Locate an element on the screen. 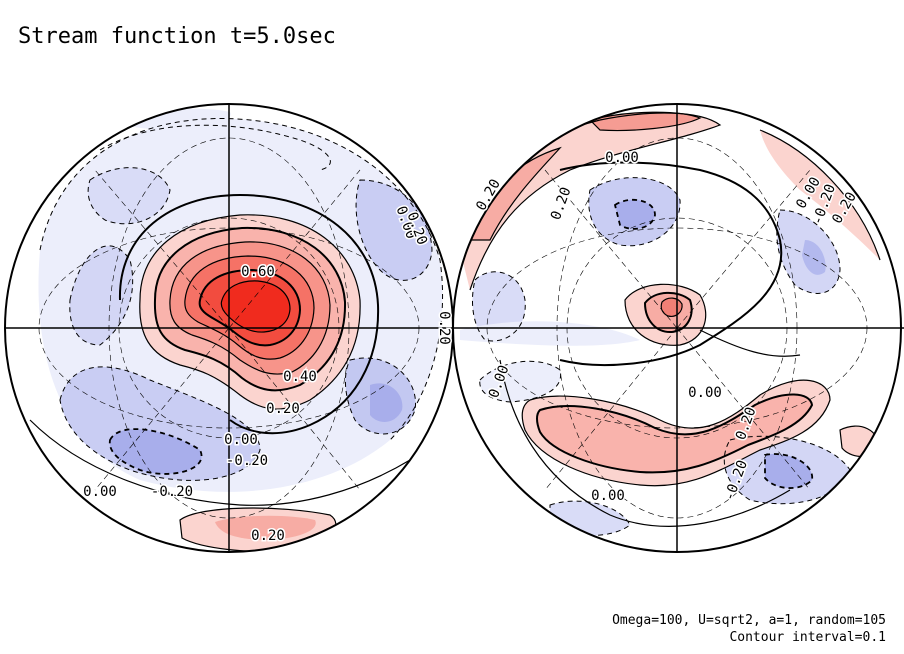  contour-interval-note: Contour interval=0.1 is located at coordinates (807, 637).